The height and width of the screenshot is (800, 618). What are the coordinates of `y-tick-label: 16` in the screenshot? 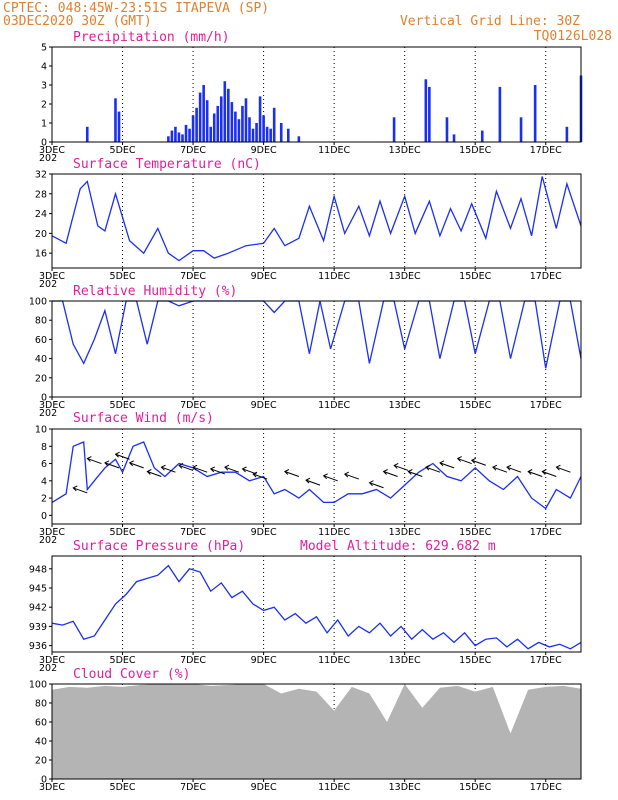 It's located at (41, 254).